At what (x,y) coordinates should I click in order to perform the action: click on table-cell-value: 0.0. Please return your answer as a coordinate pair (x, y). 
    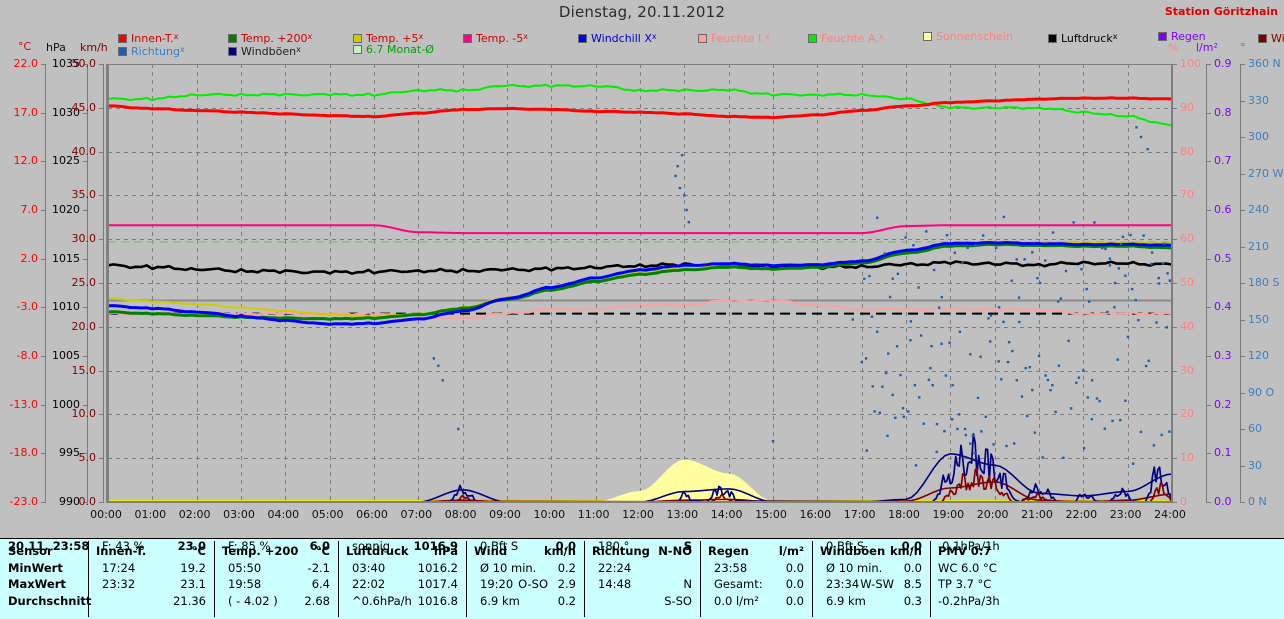
    Looking at the image, I should click on (565, 546).